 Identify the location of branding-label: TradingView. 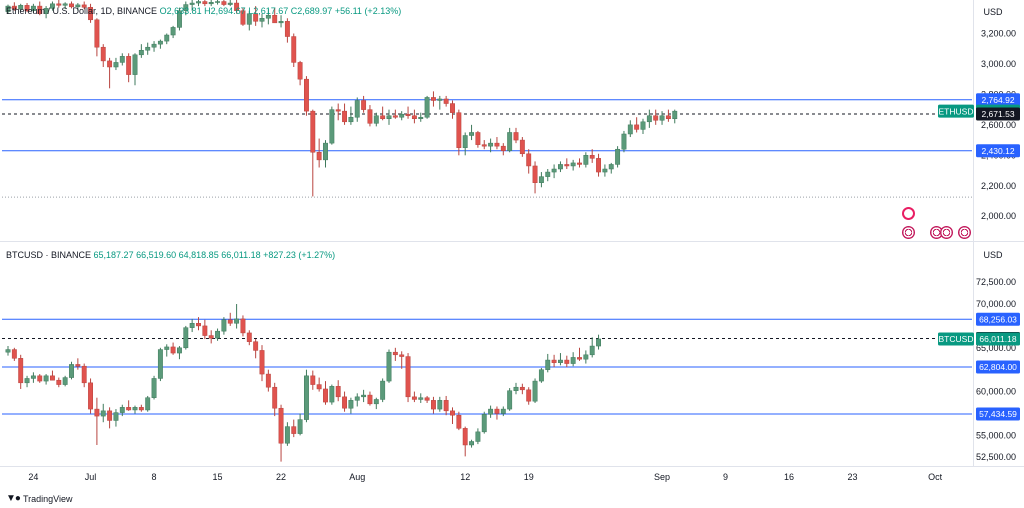
(47, 498).